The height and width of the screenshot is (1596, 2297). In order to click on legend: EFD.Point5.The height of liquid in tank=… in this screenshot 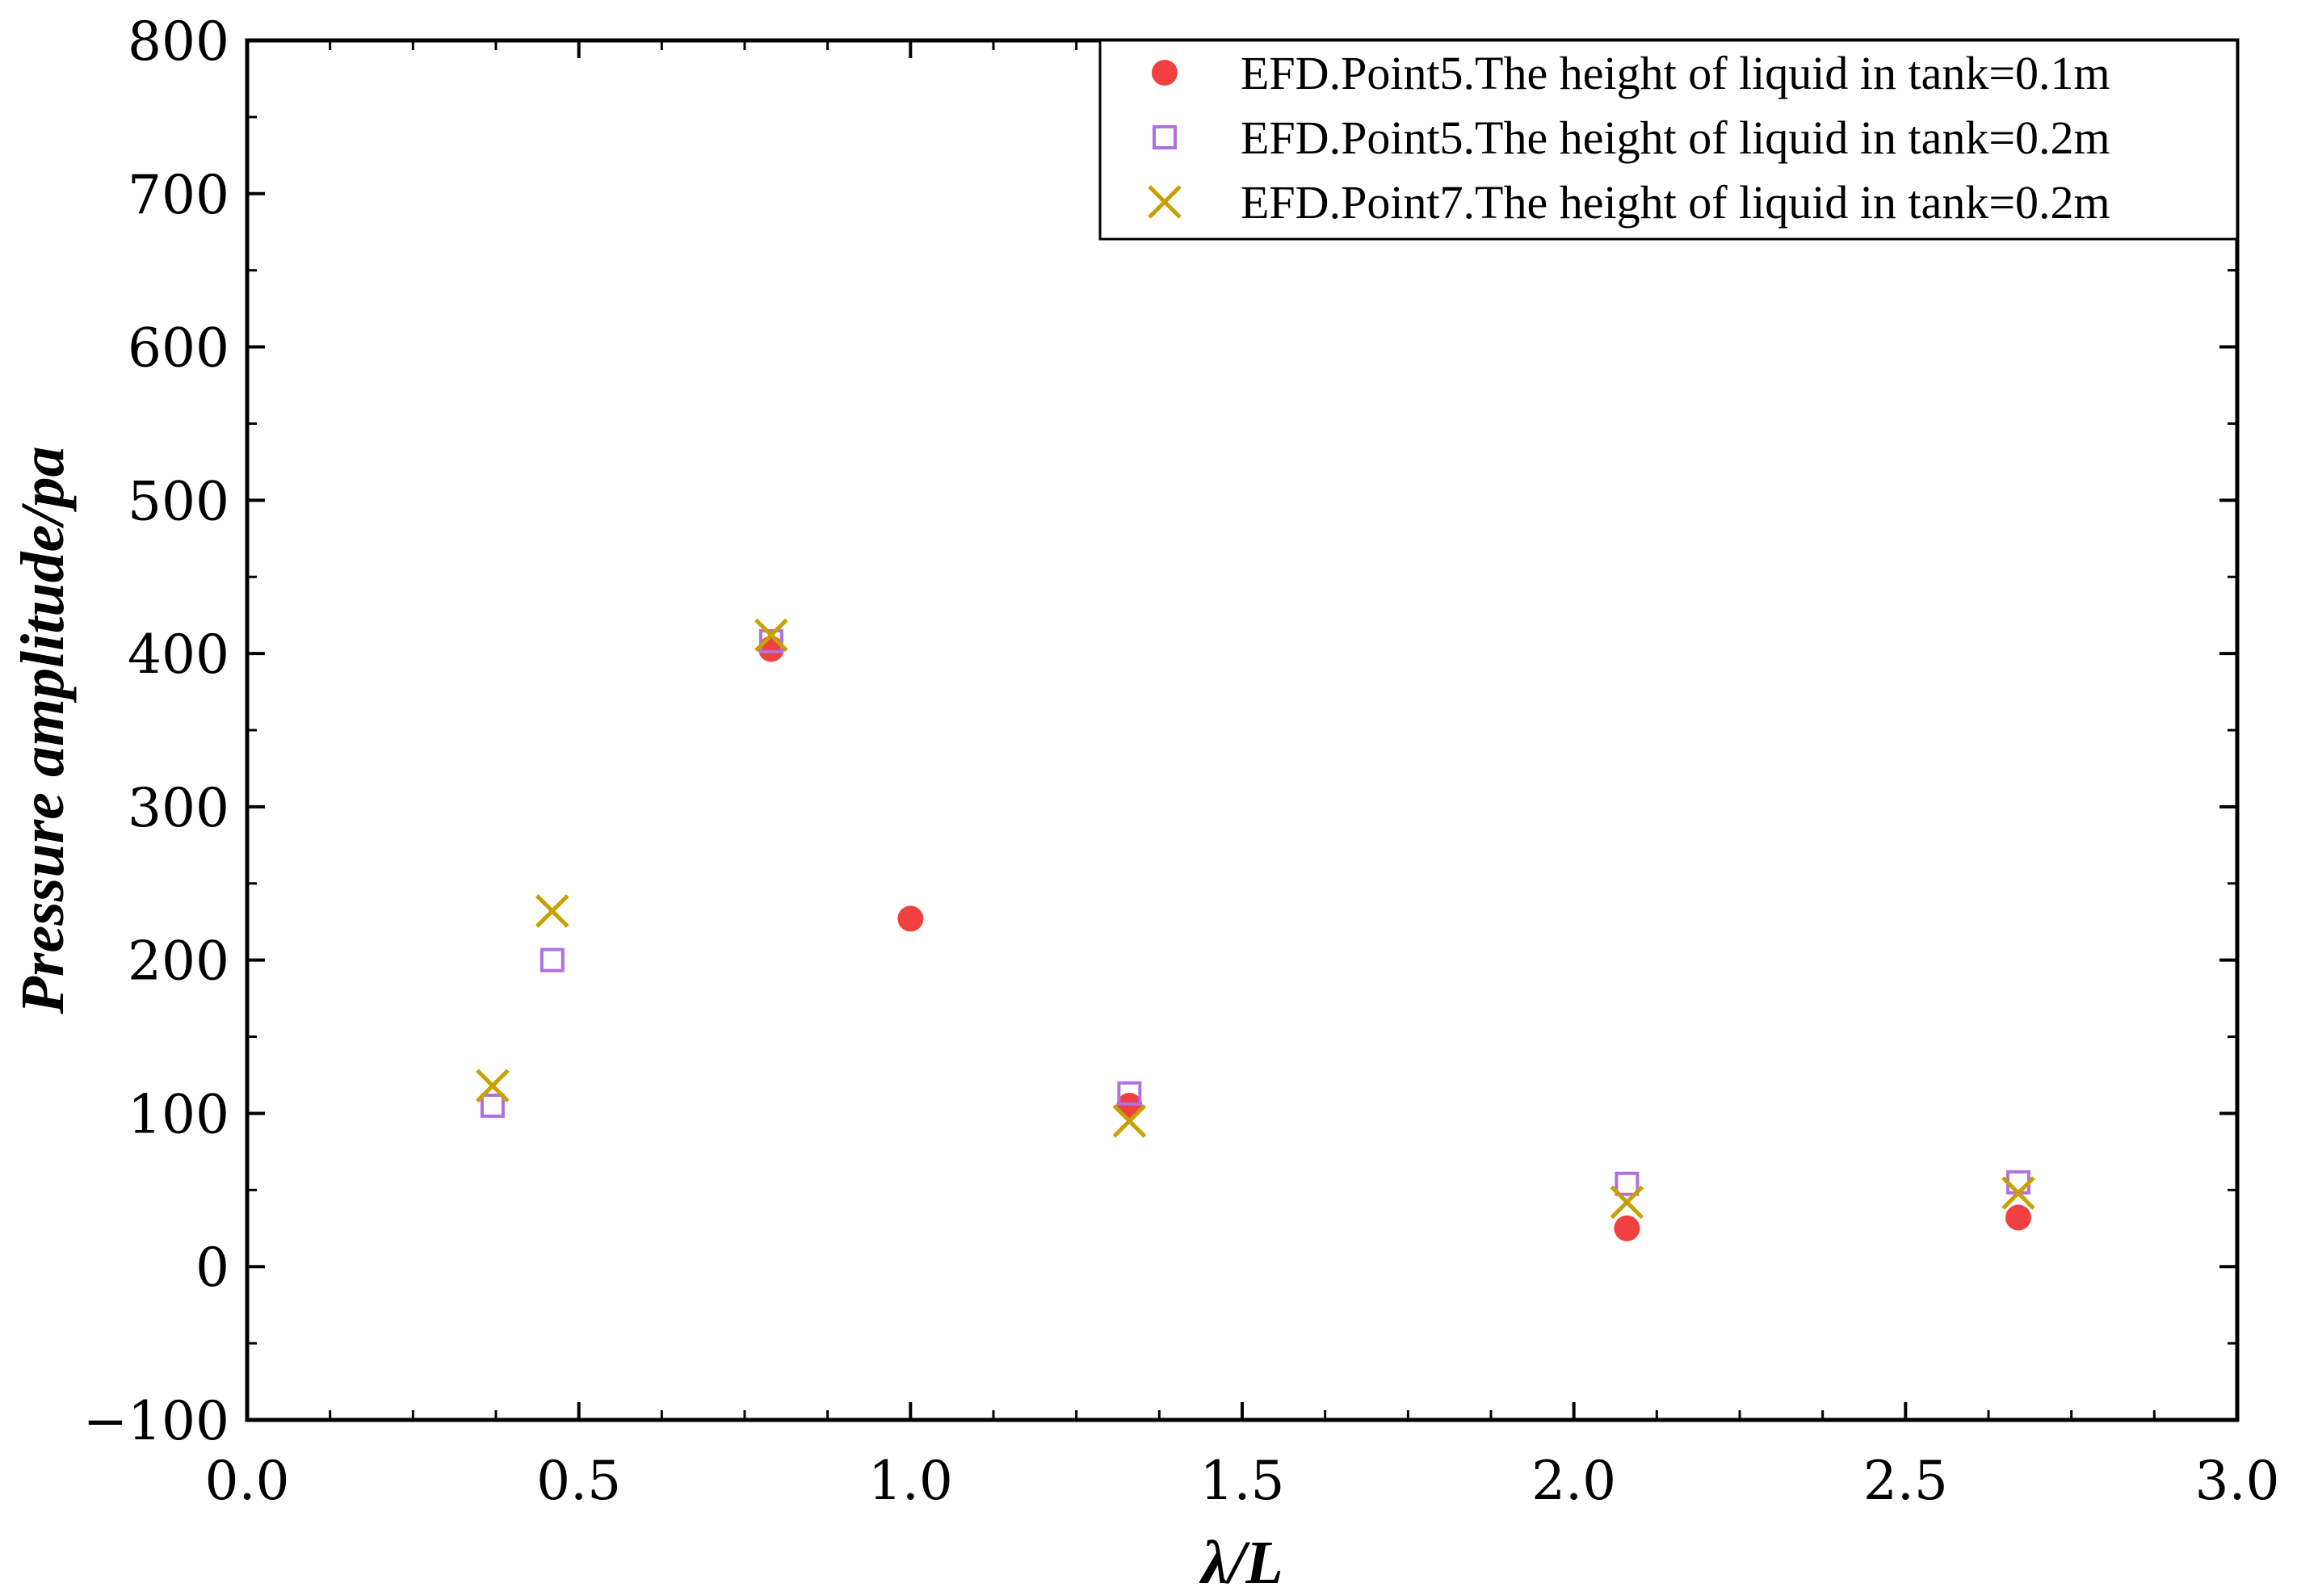, I will do `click(1668, 140)`.